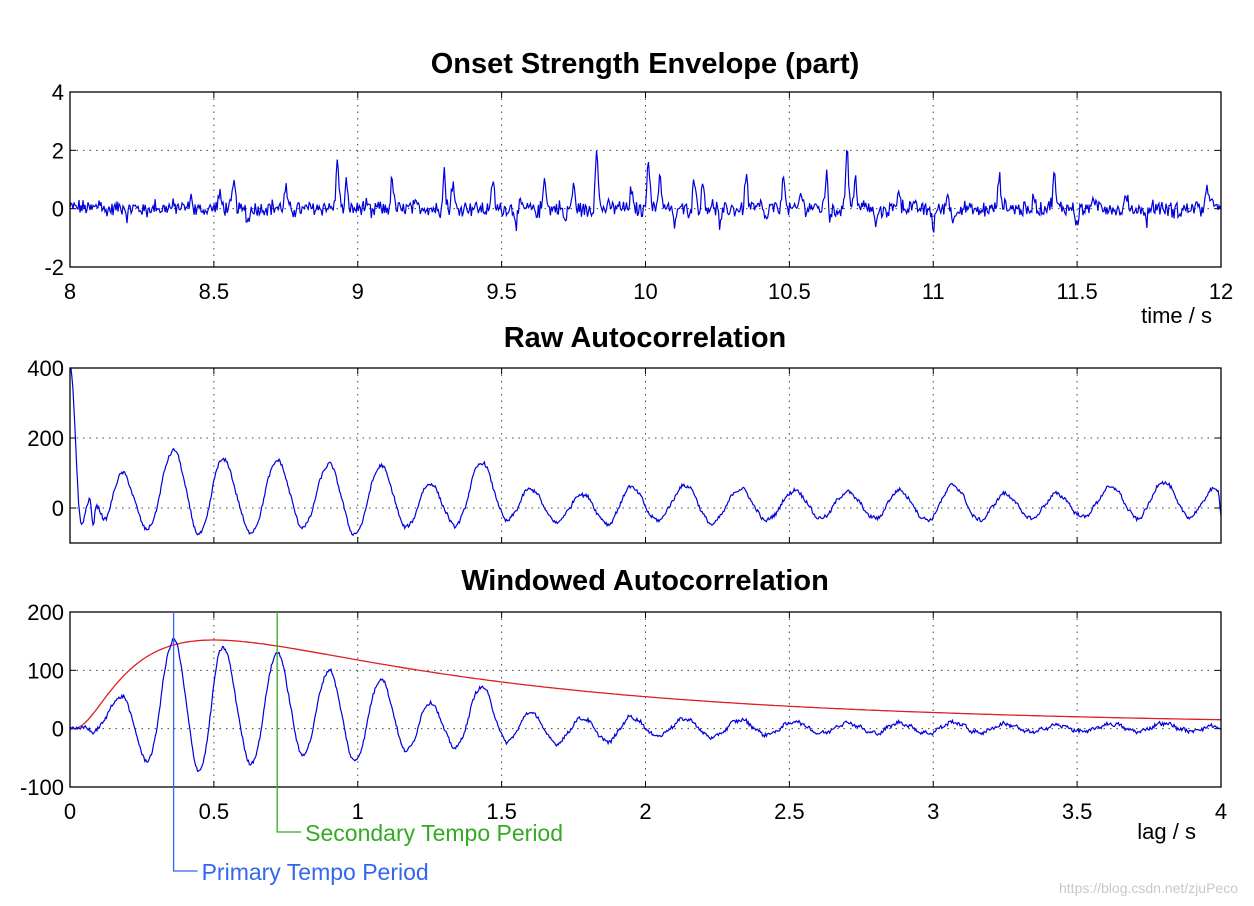  Describe the element at coordinates (434, 833) in the screenshot. I see `secondary-tempo-period-label: Secondary Tempo Period` at that location.